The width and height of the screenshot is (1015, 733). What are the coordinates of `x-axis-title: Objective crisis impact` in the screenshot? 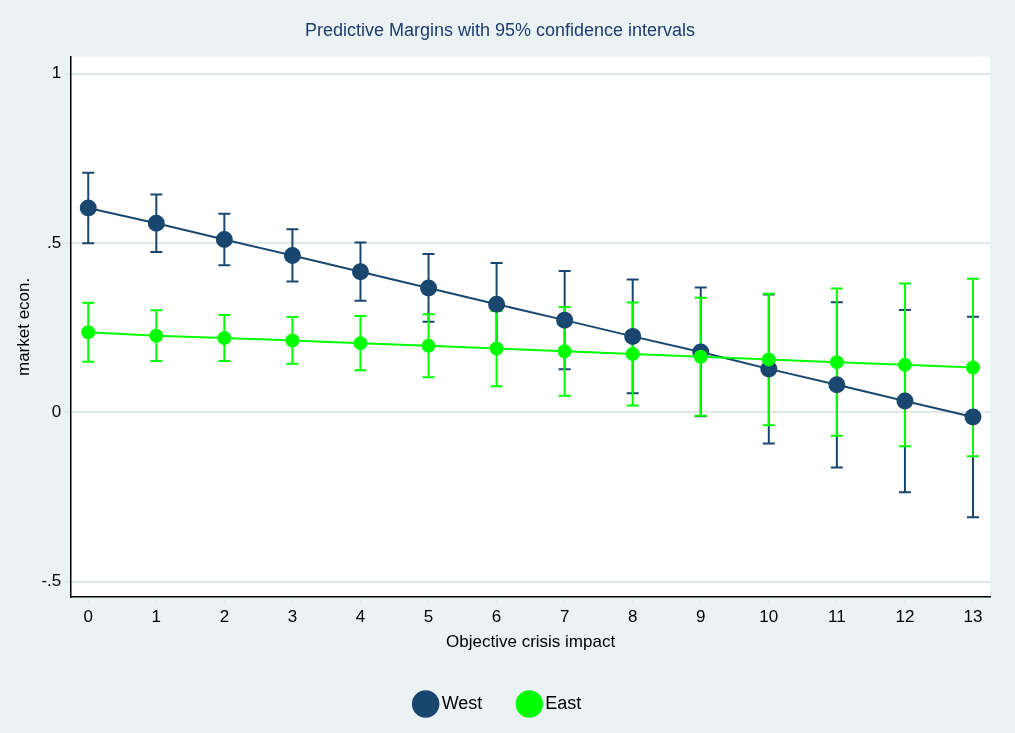 It's located at (531, 642).